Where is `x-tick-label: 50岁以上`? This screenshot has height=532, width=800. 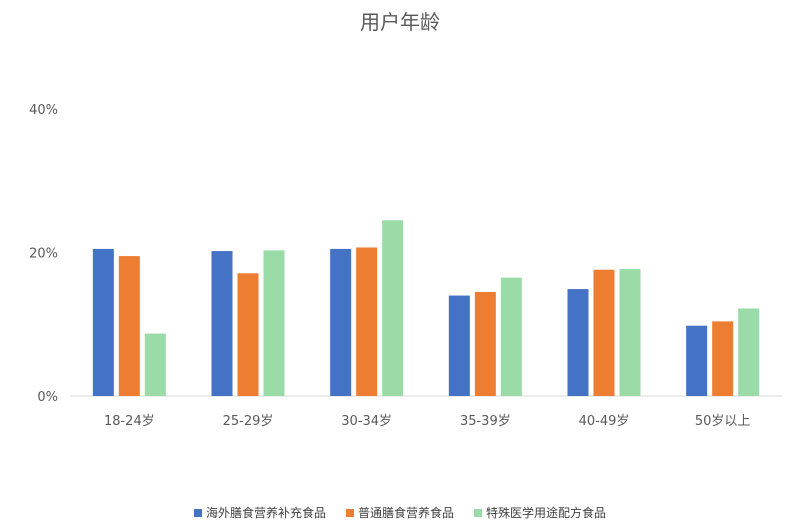 x-tick-label: 50岁以上 is located at coordinates (723, 421).